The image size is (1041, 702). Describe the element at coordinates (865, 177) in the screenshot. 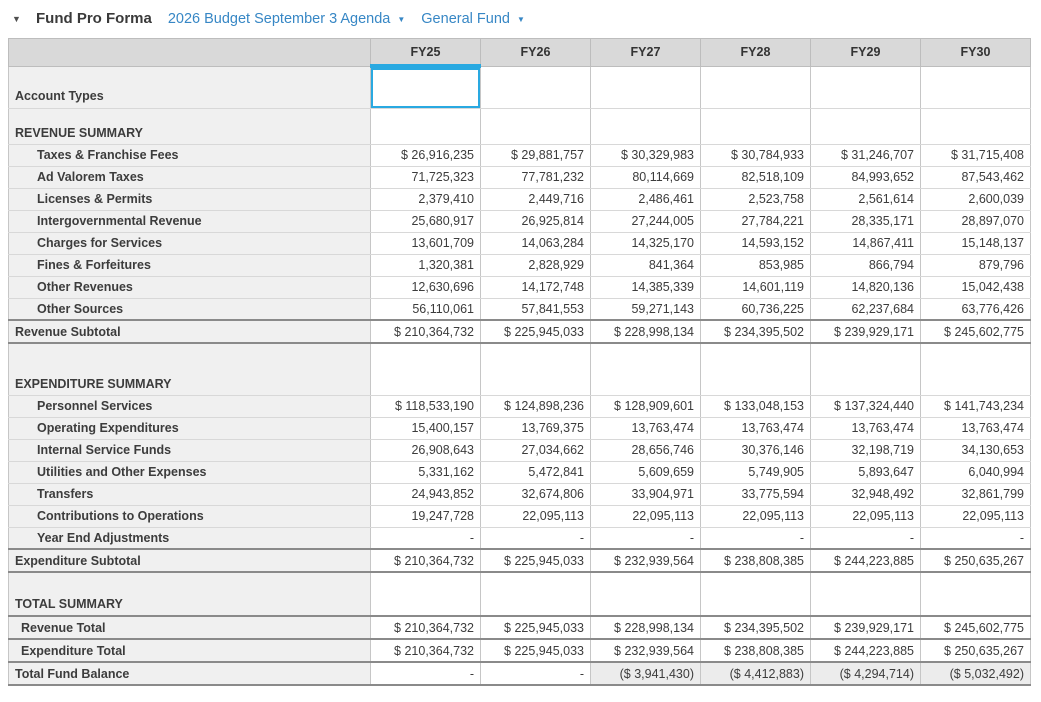

I see `cell-fy29: 84,993,652` at that location.